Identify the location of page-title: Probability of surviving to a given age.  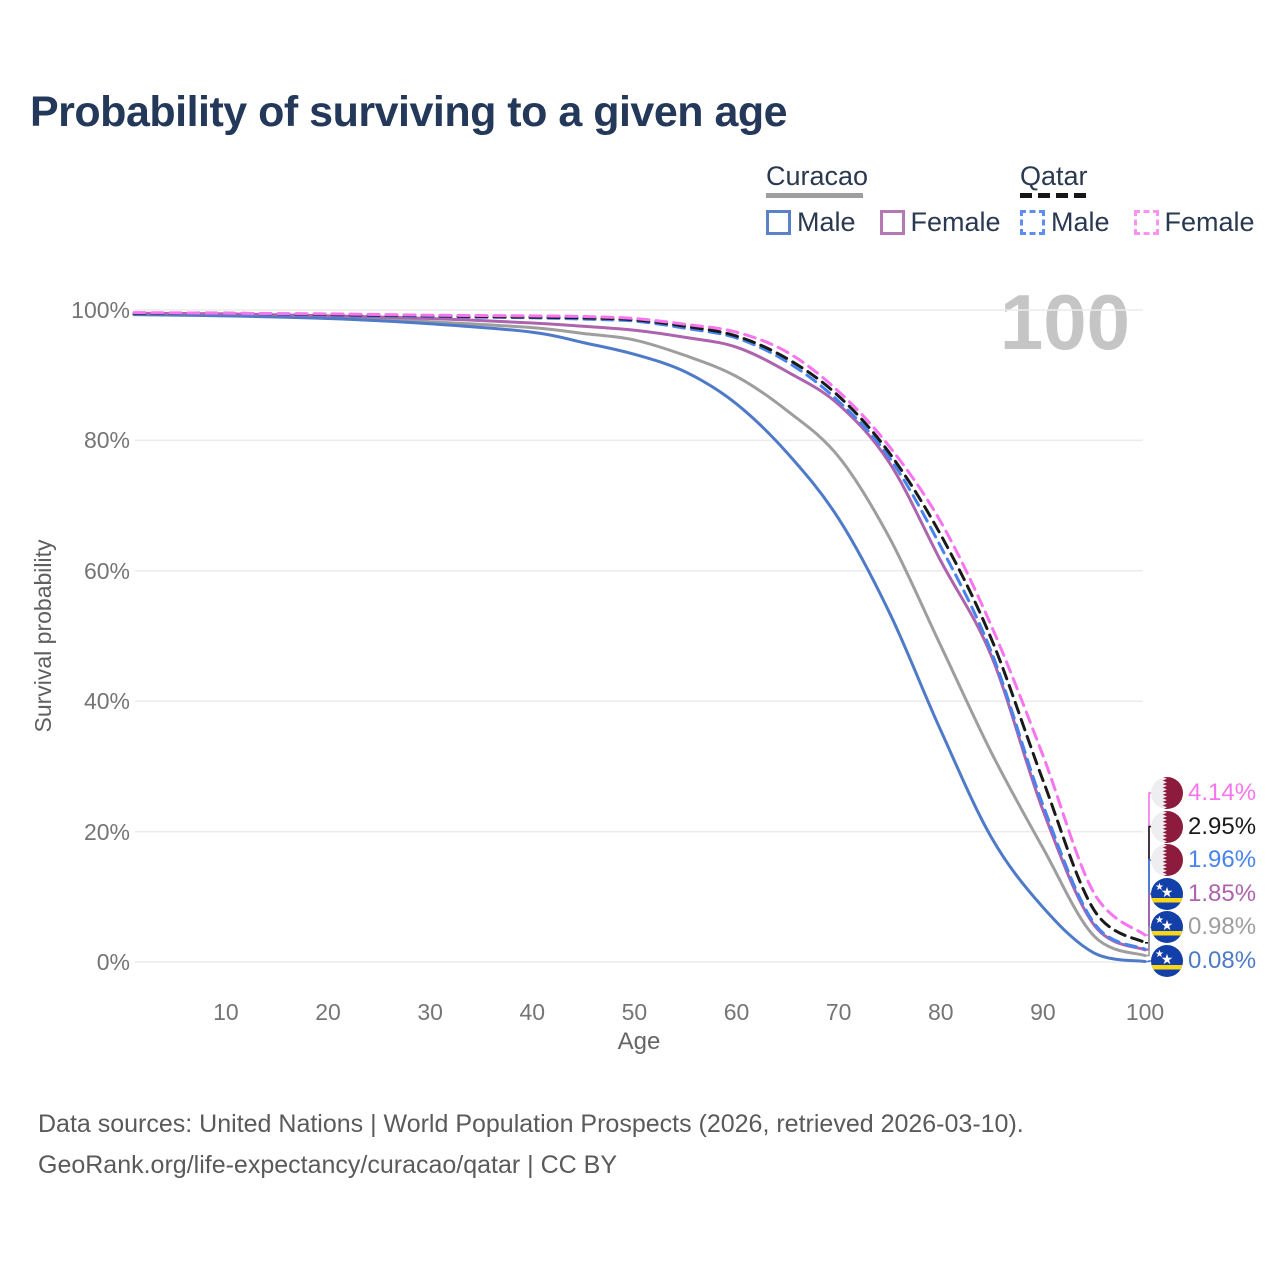
(409, 112).